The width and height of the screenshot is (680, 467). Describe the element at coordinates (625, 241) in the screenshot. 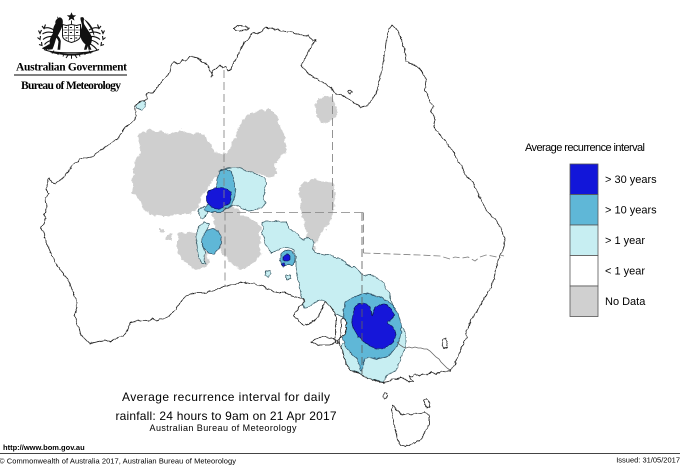

I see `svg-text: > 1 year` at that location.